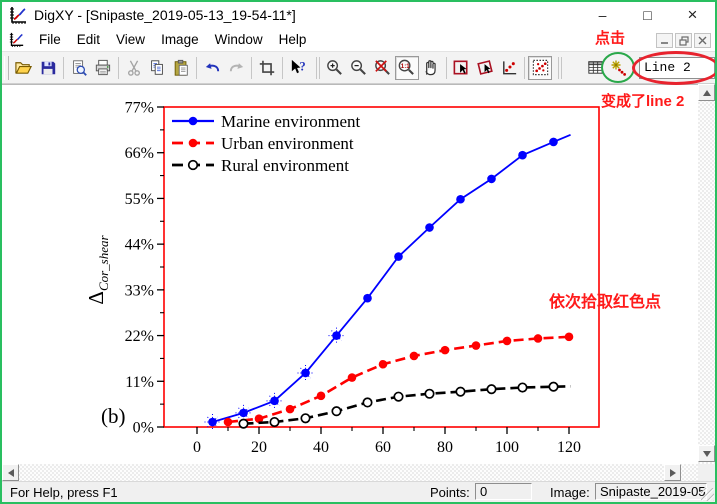 This screenshot has width=717, height=504. What do you see at coordinates (647, 15) in the screenshot?
I see `maximize-button: □` at bounding box center [647, 15].